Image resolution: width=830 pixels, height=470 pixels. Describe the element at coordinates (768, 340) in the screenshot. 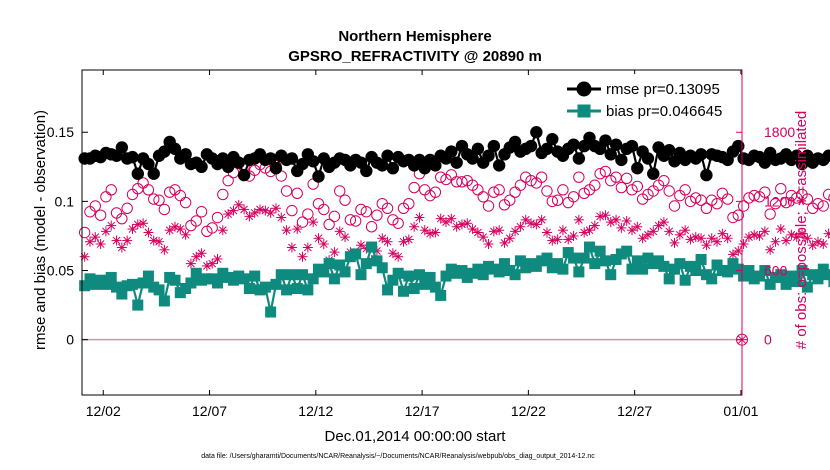

I see `y-right-tick-label: 0` at that location.